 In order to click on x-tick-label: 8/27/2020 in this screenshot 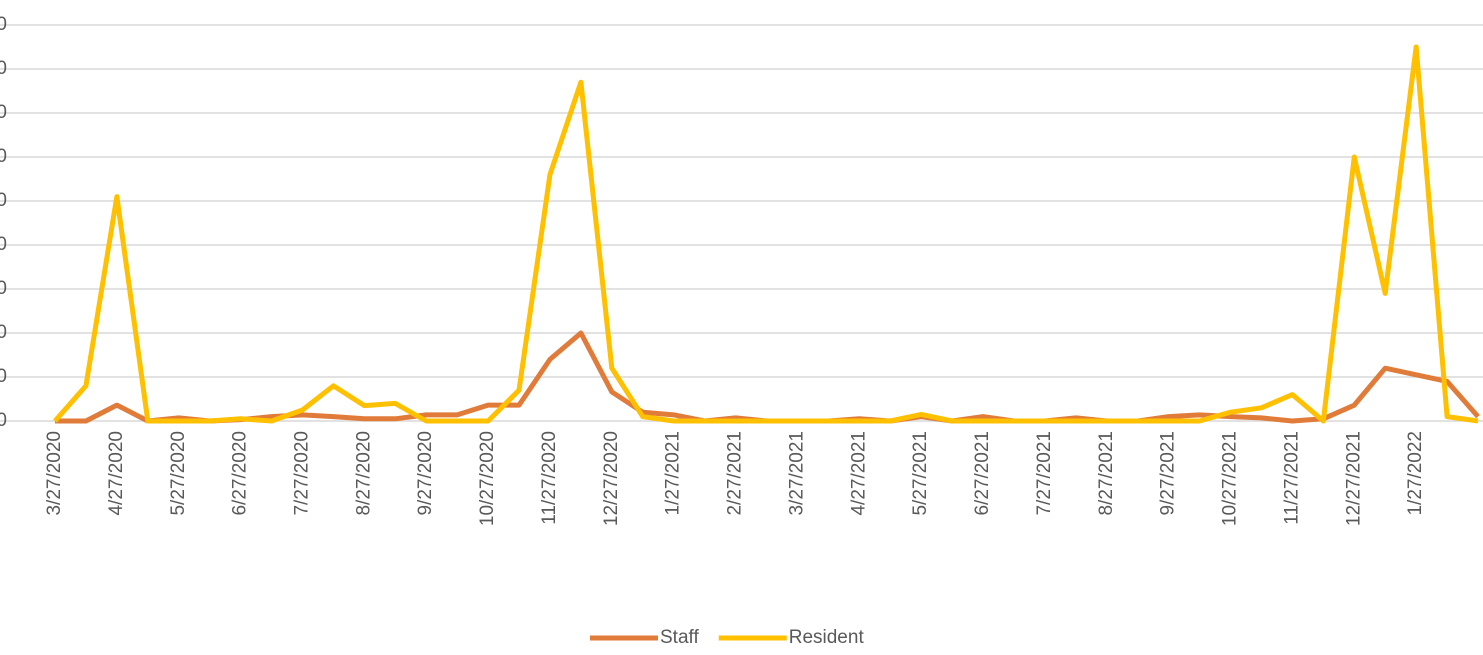, I will do `click(363, 473)`.